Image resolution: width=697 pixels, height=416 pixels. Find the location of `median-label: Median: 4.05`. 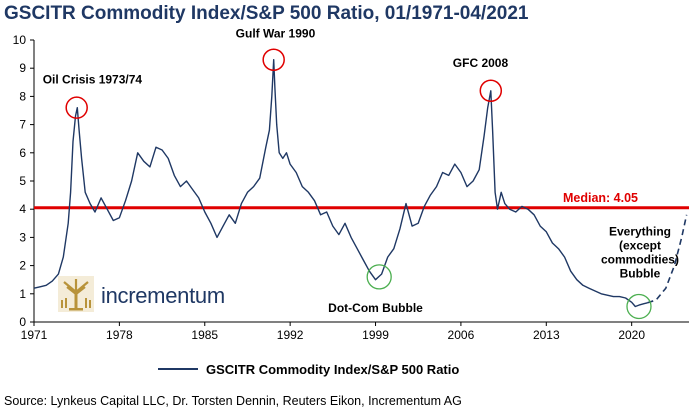

median-label: Median: 4.05 is located at coordinates (600, 198).